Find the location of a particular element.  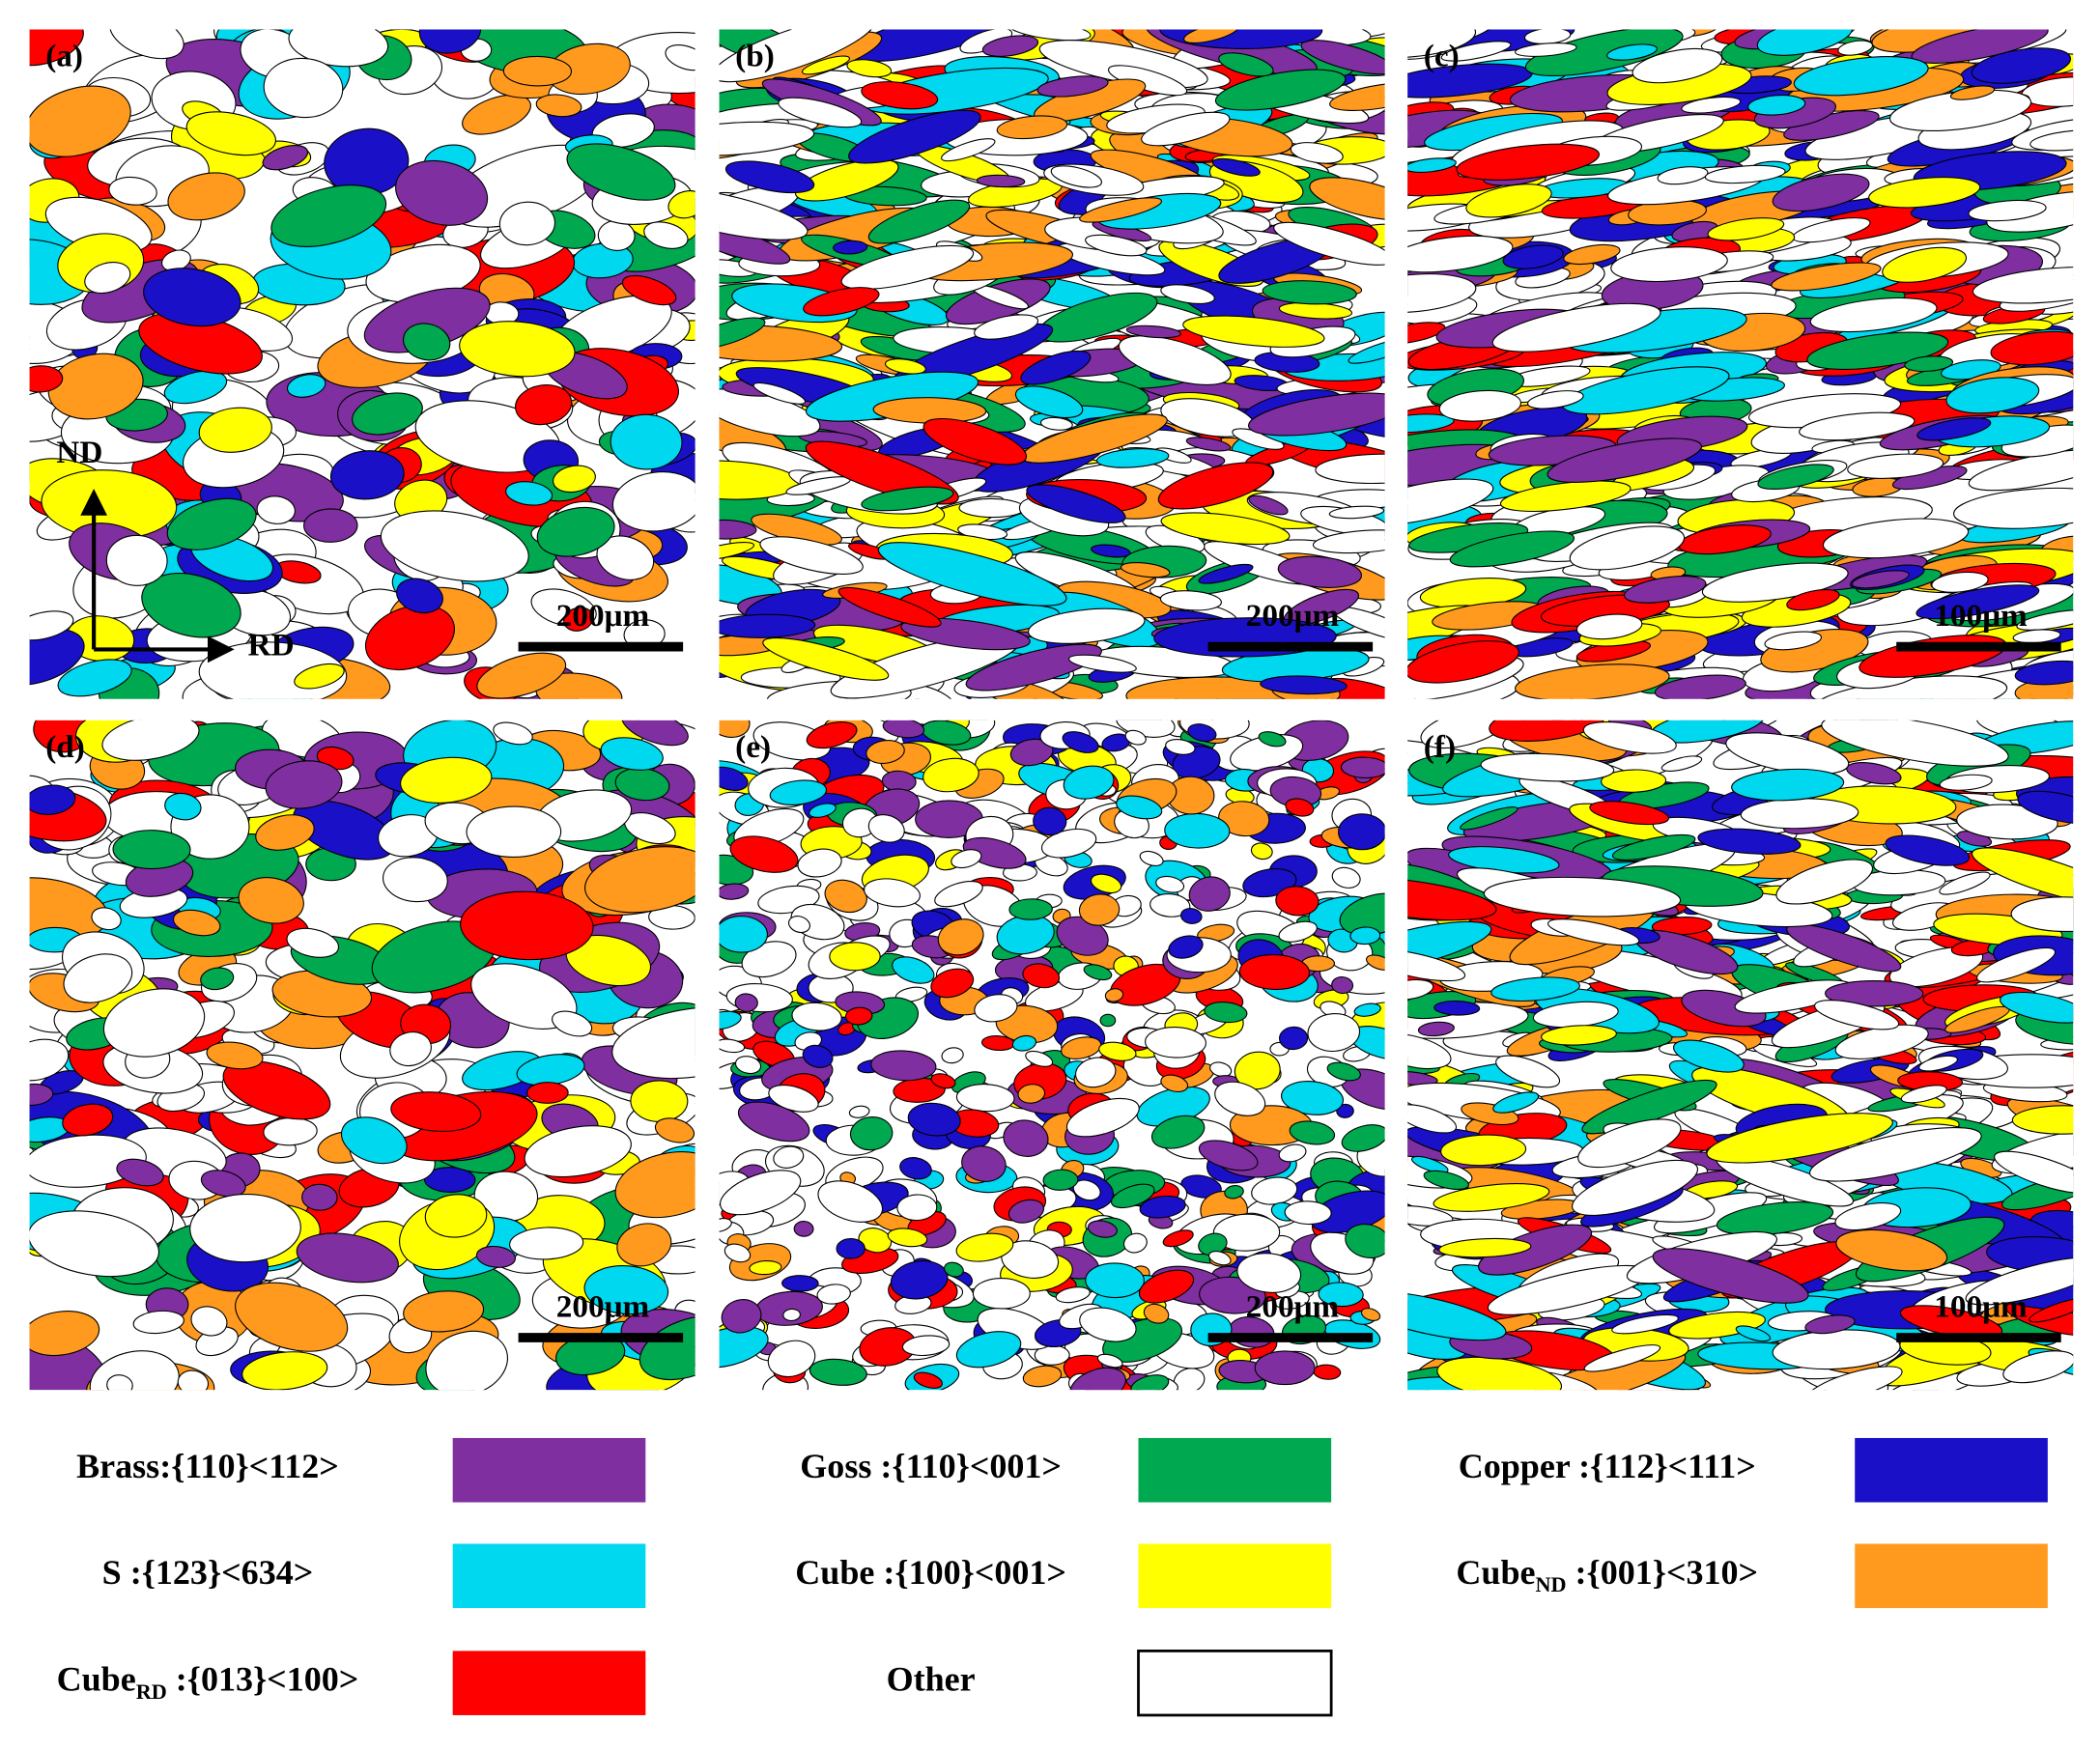

scale-label: 200μm is located at coordinates (1293, 616).